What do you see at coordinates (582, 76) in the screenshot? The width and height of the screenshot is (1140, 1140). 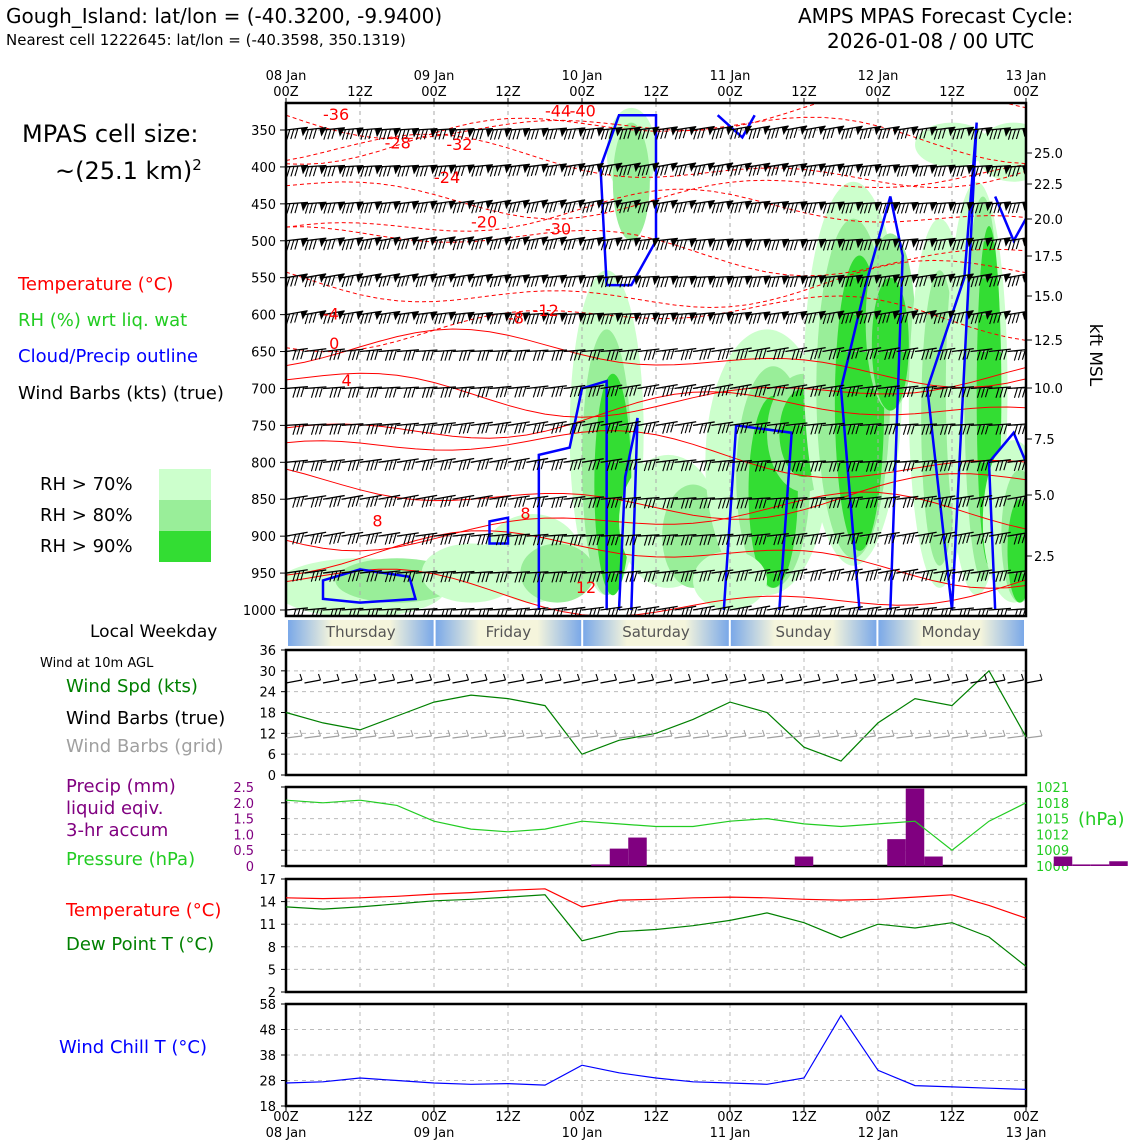 I see `top-day-label-4: 10 Jan` at bounding box center [582, 76].